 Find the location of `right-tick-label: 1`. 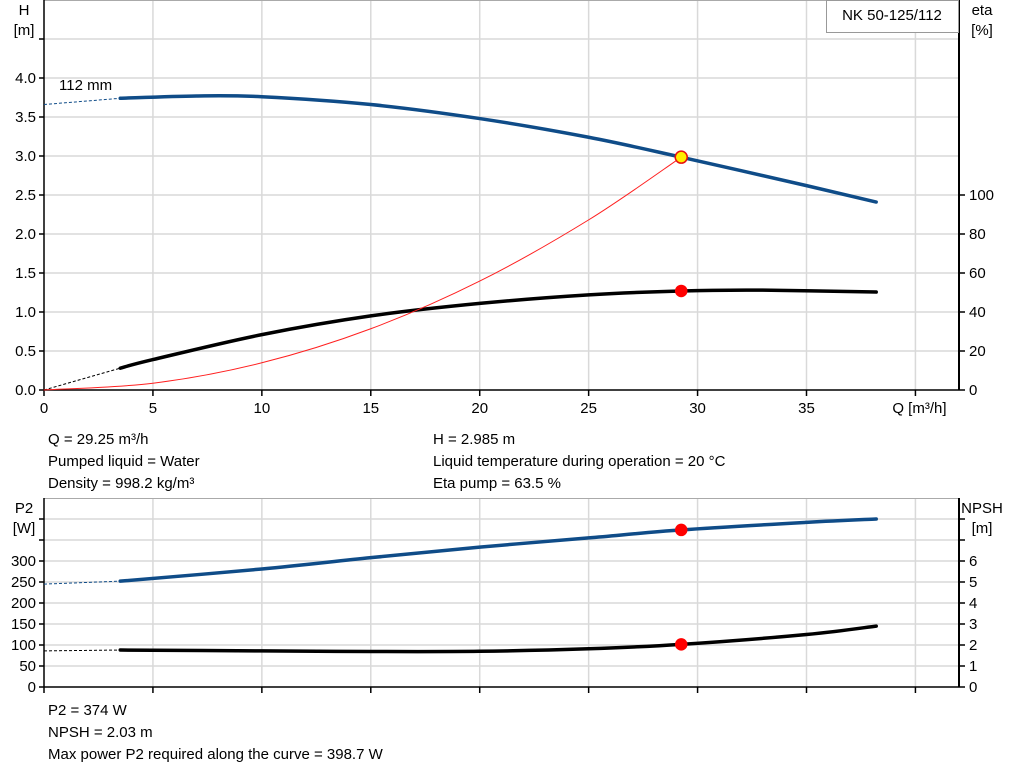

right-tick-label: 1 is located at coordinates (973, 666).